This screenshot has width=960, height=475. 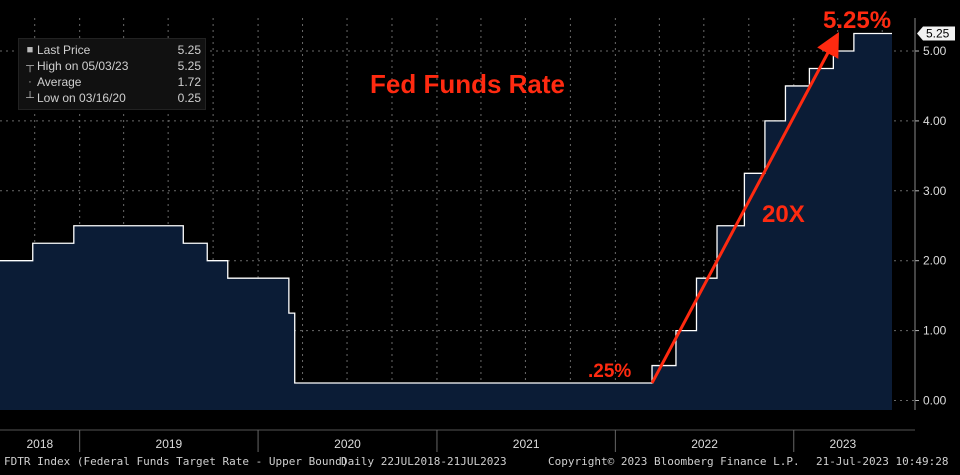 I want to click on y-tick-label: 3.00, so click(x=935, y=191).